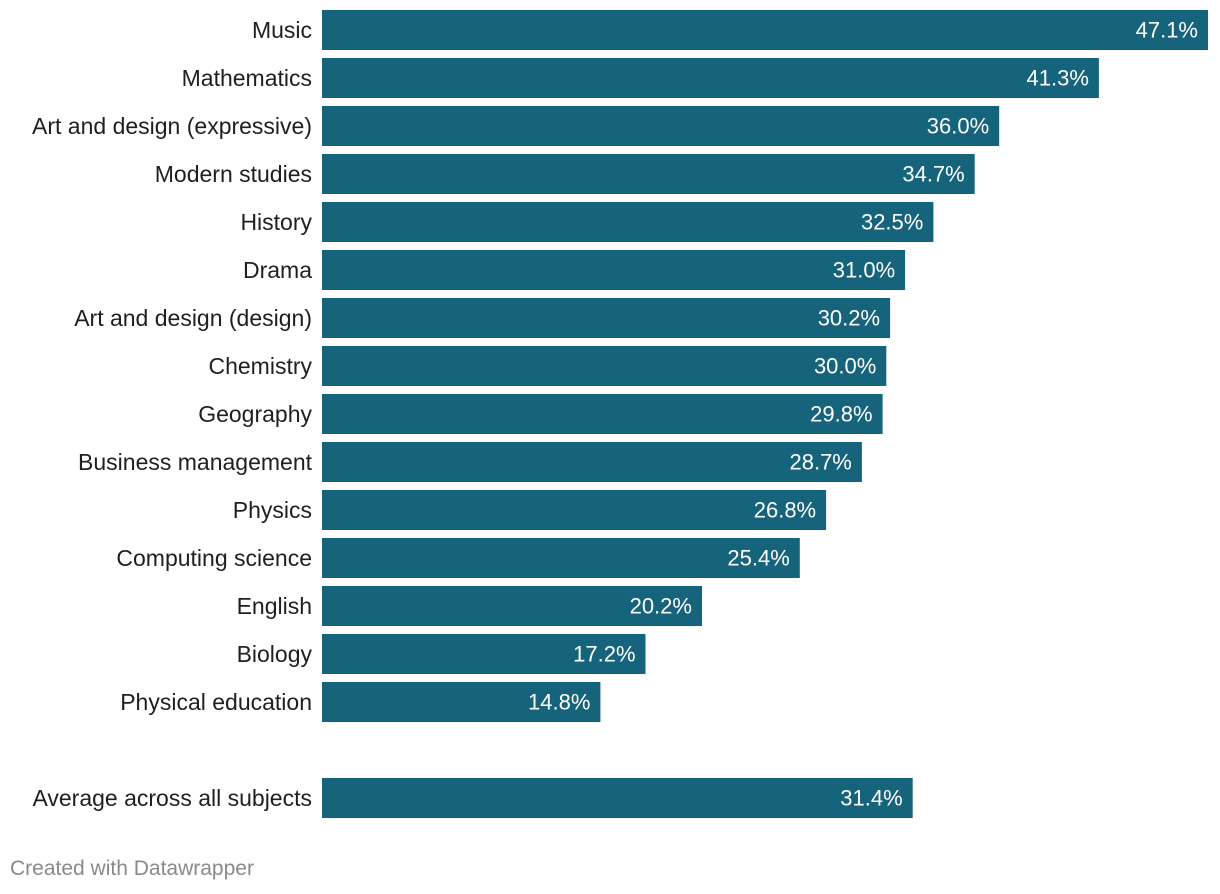 The width and height of the screenshot is (1220, 894). I want to click on value-label: 34.7%, so click(933, 174).